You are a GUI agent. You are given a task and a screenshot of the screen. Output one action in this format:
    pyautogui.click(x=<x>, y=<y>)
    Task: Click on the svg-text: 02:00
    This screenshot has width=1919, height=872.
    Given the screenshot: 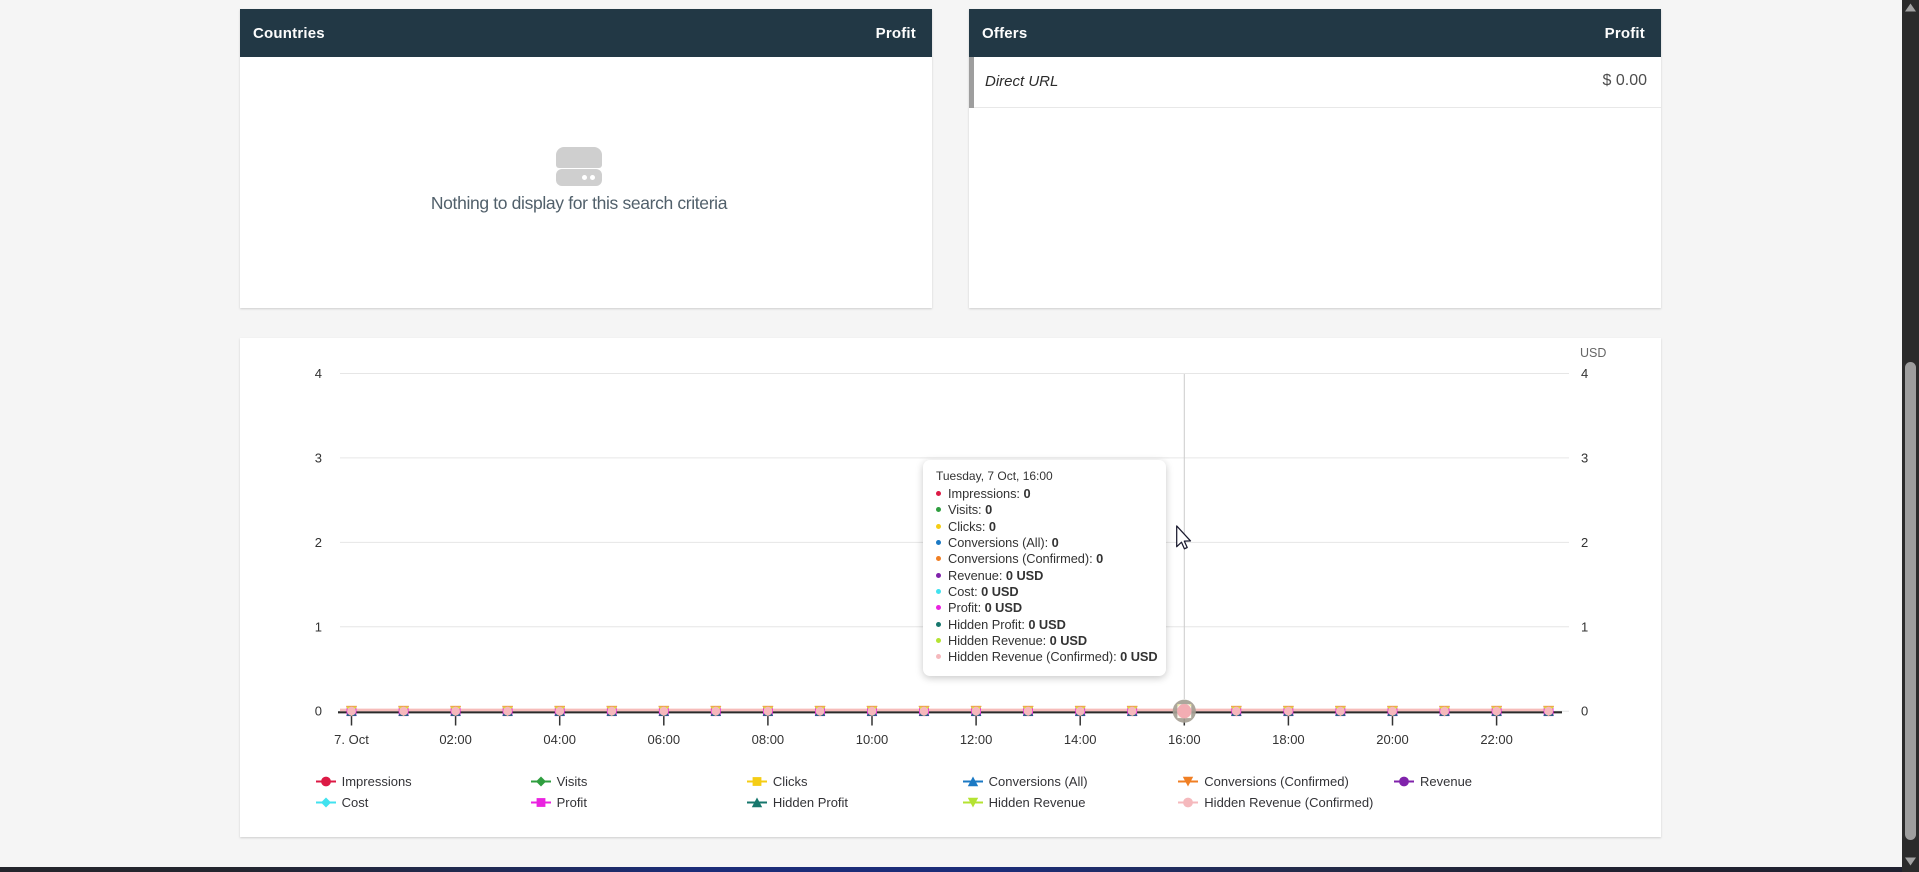 What is the action you would take?
    pyautogui.click(x=455, y=739)
    